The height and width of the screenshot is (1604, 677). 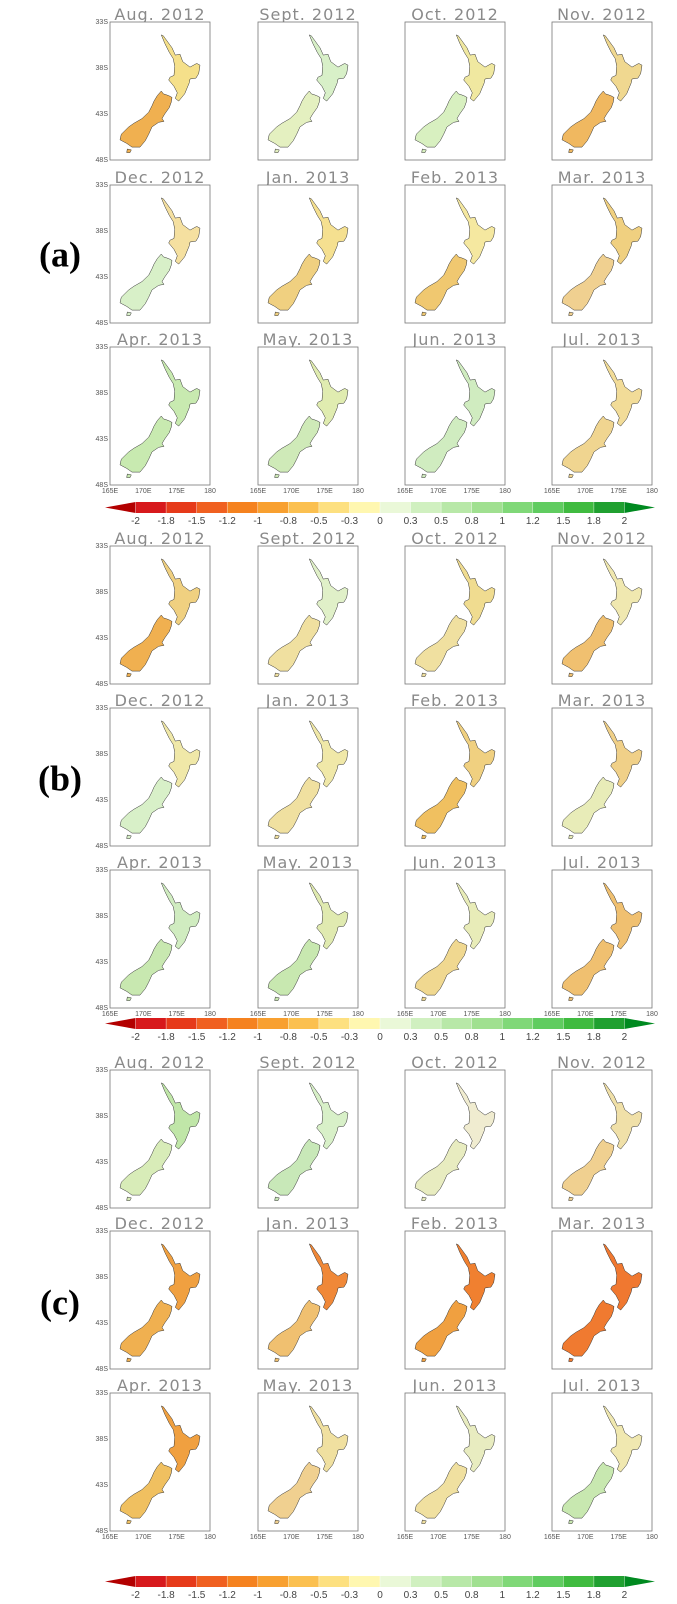 I want to click on map-title: Sept. 2012, so click(x=307, y=14).